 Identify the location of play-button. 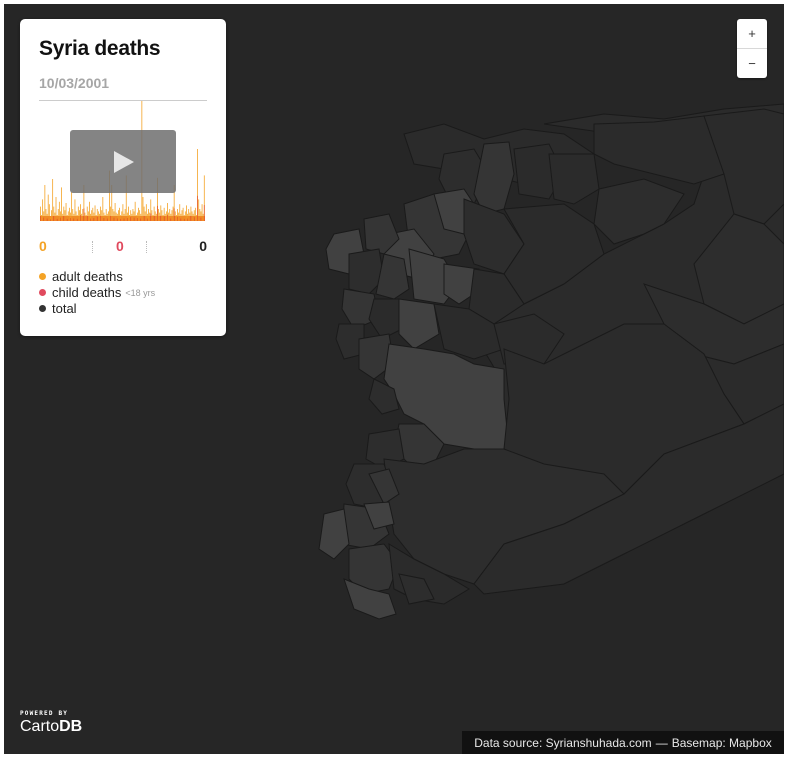
(123, 161).